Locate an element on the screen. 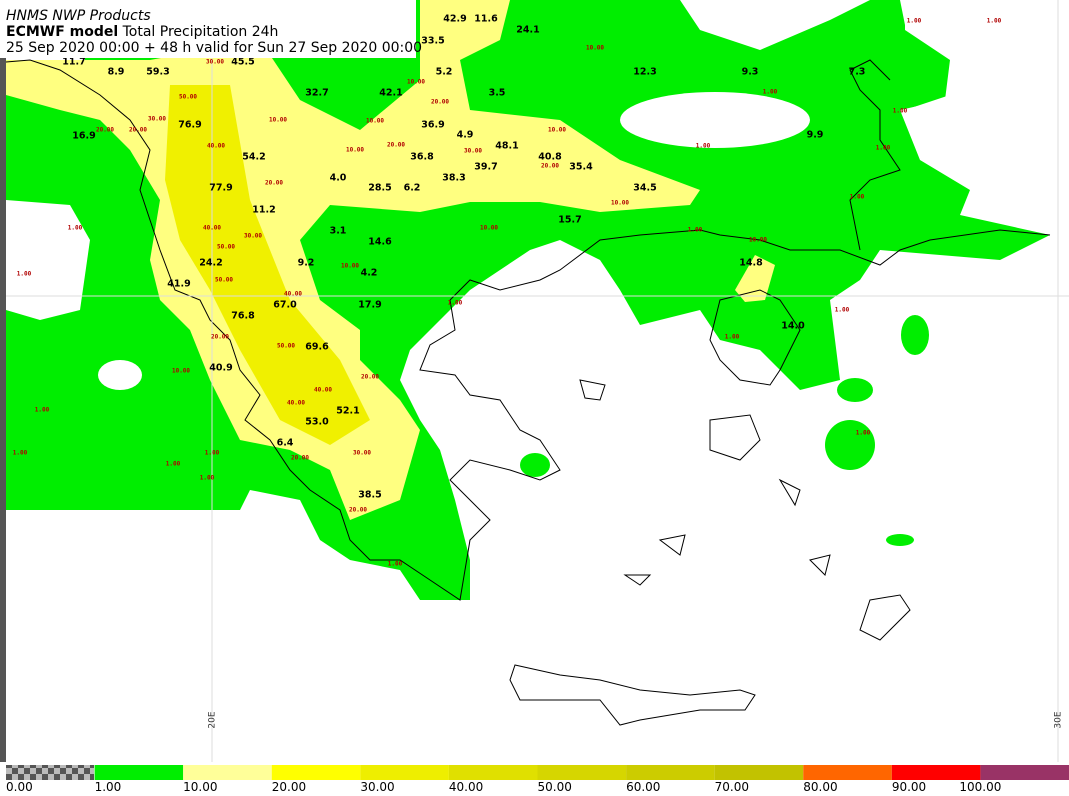 The width and height of the screenshot is (1069, 796). station-value: 6.4 is located at coordinates (285, 443).